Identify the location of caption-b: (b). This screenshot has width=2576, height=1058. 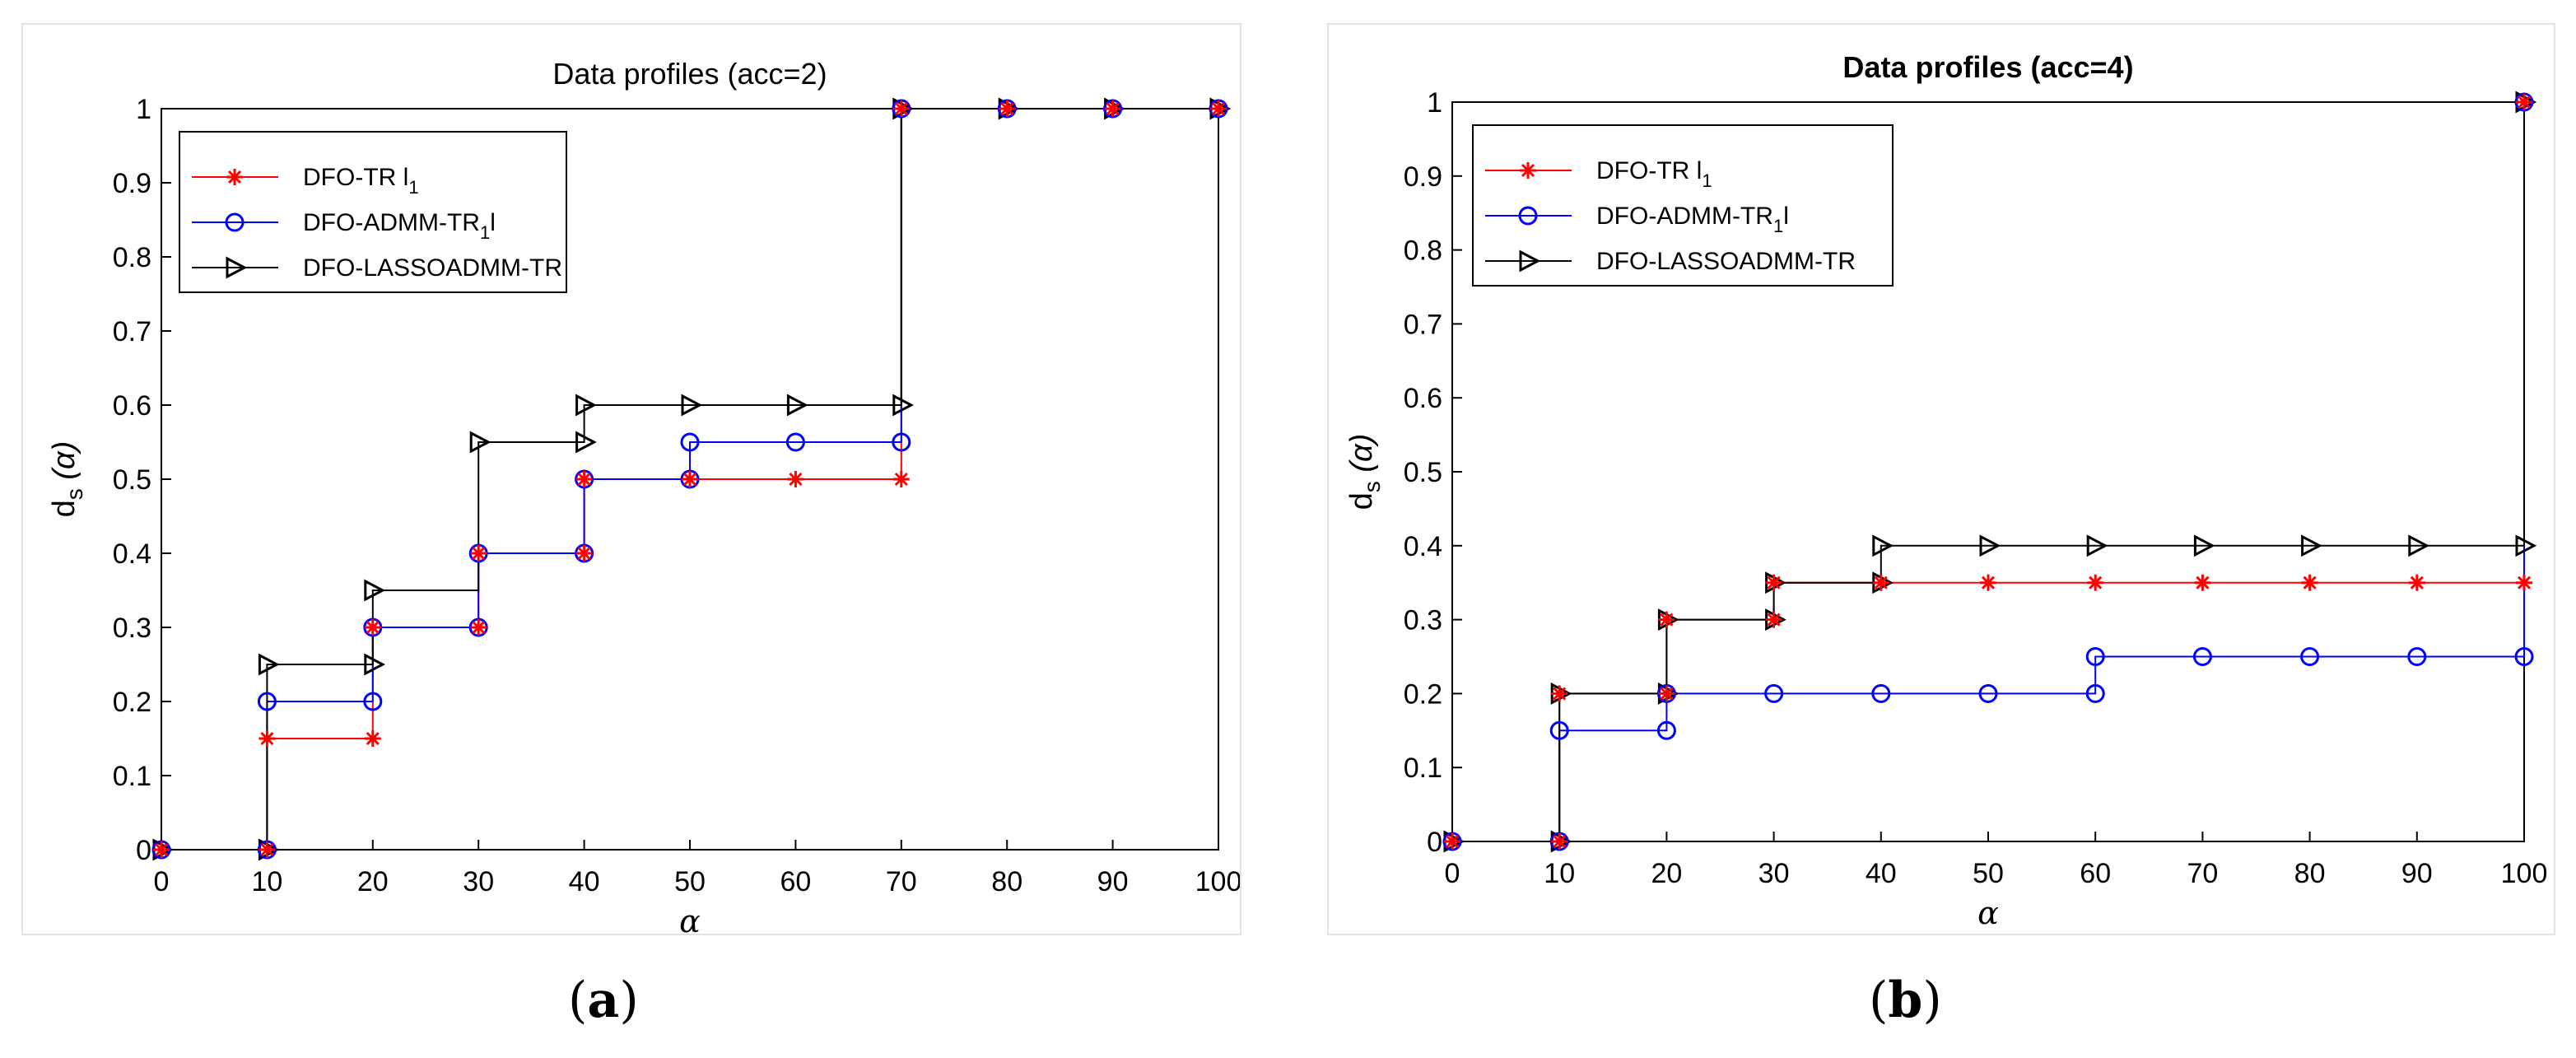
(1906, 1000).